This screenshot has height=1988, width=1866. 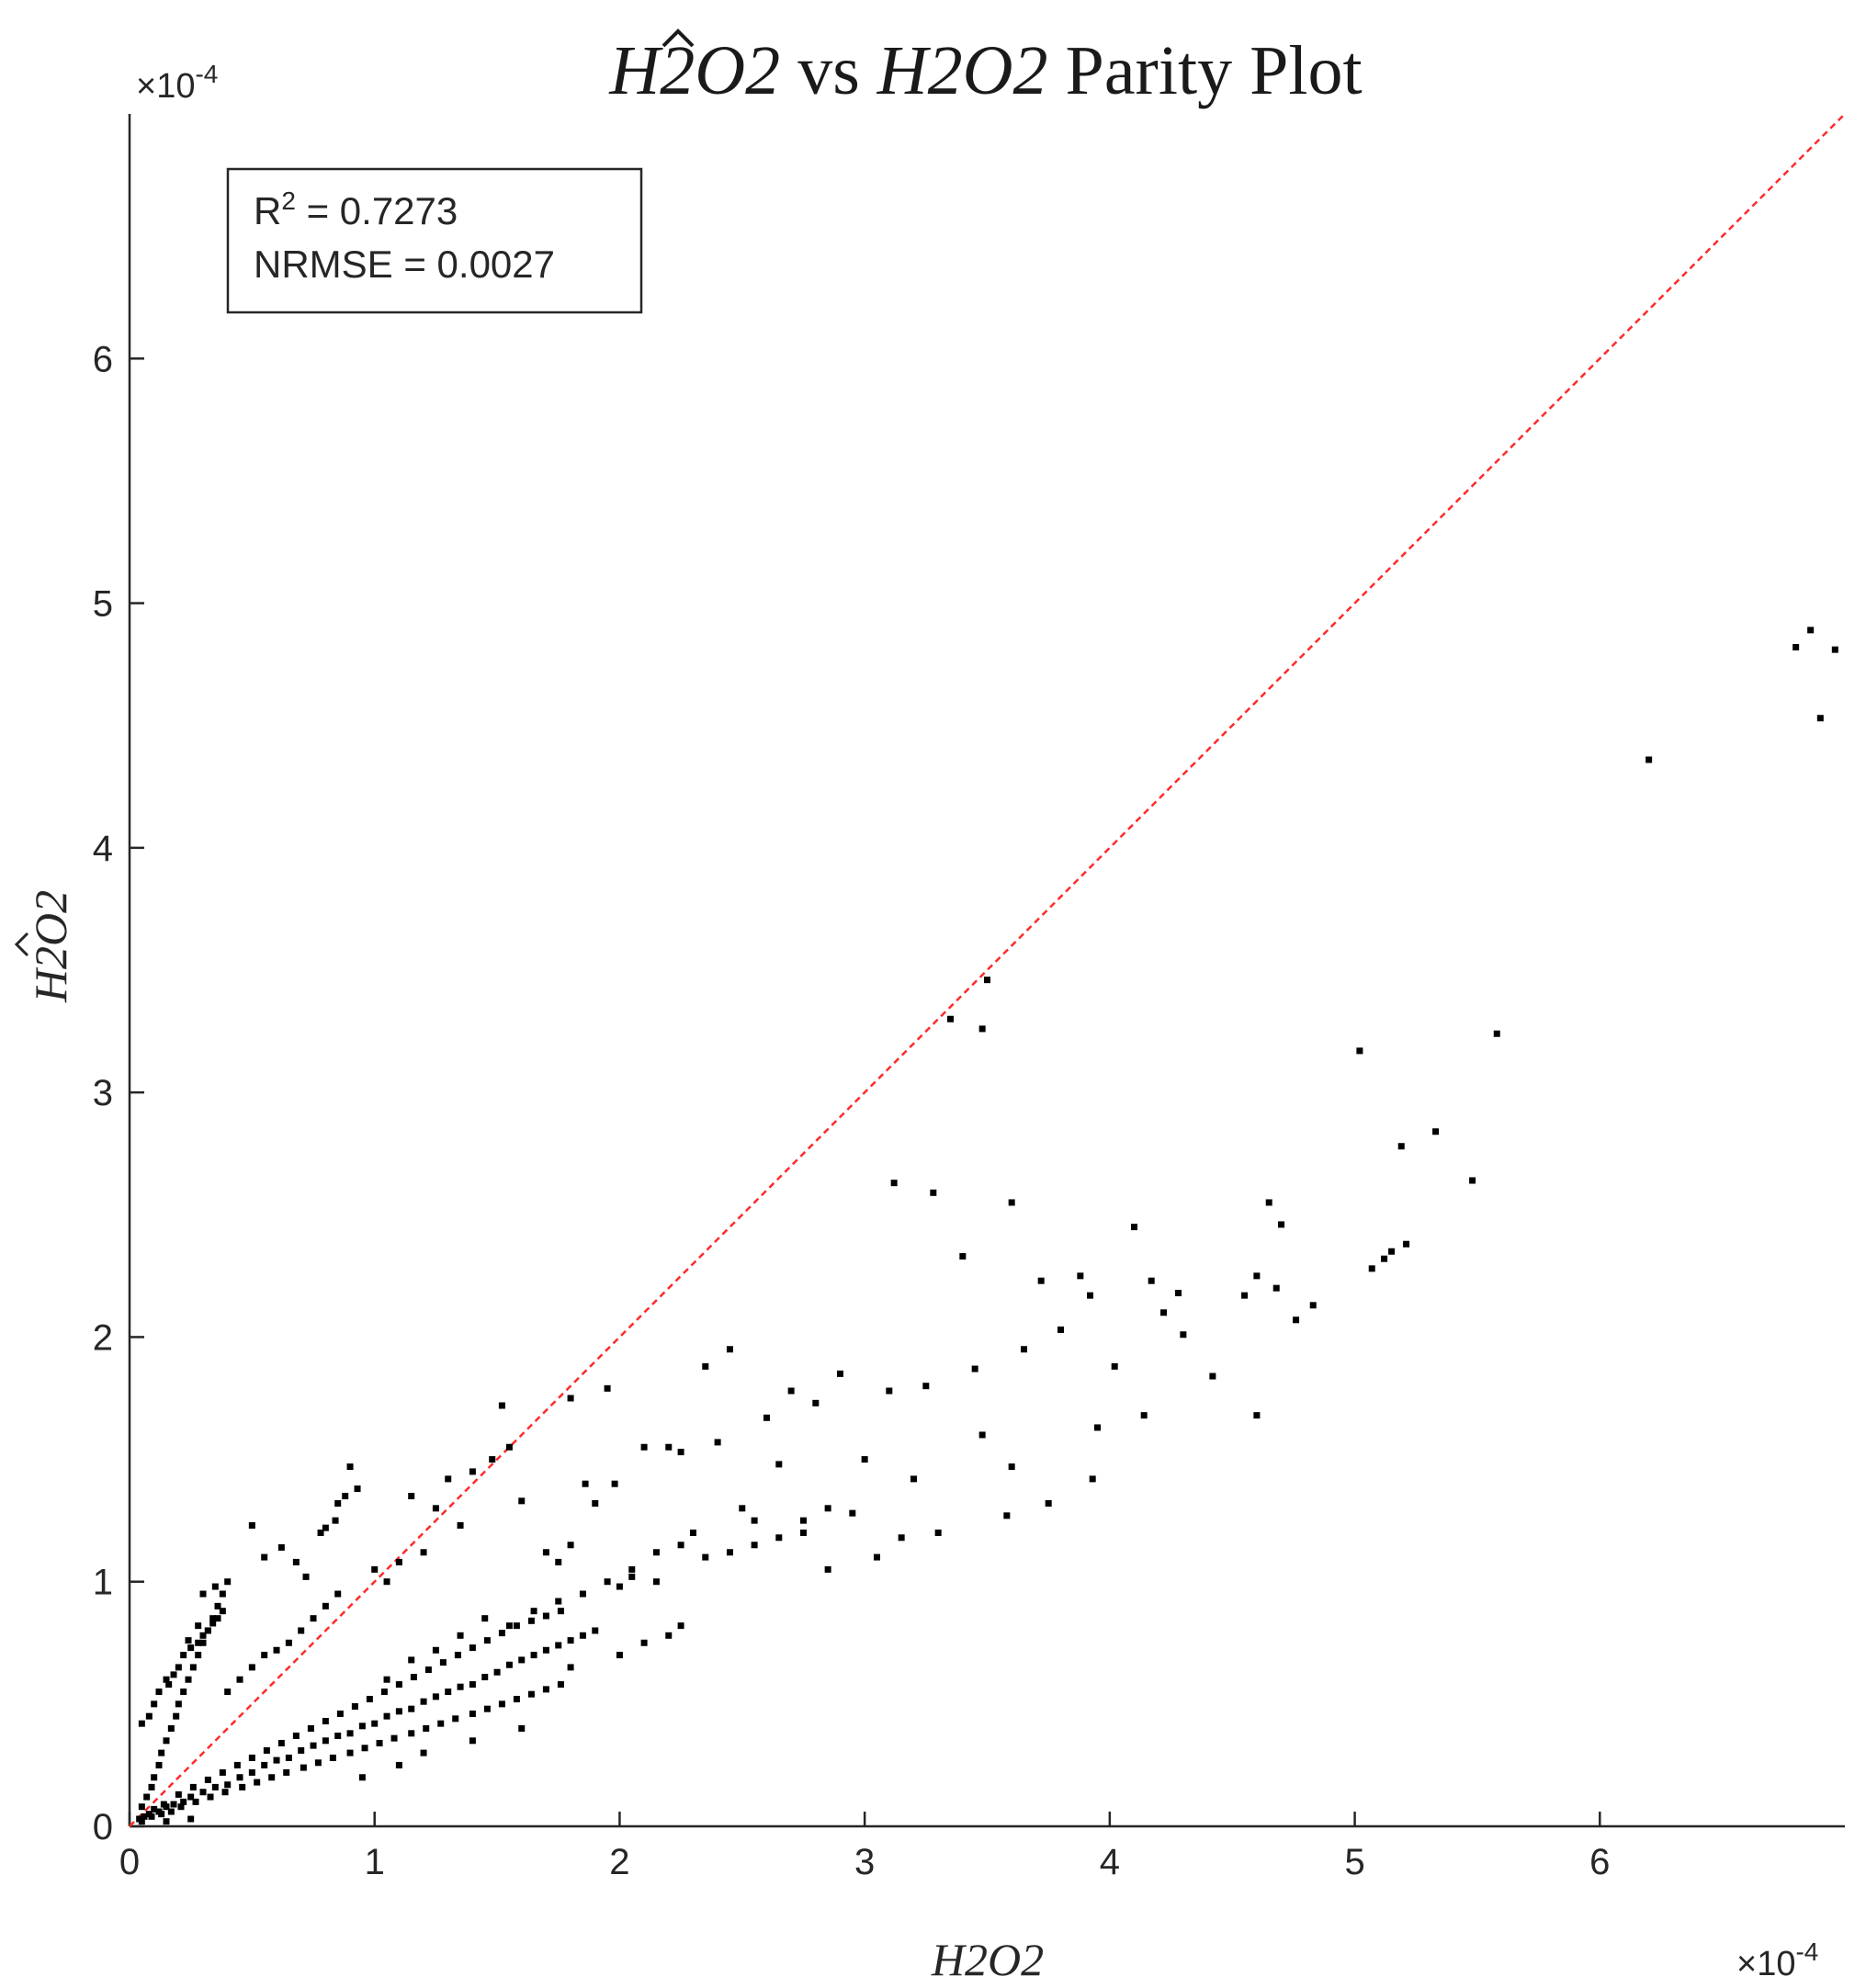 I want to click on title-middle: vs, so click(x=828, y=70).